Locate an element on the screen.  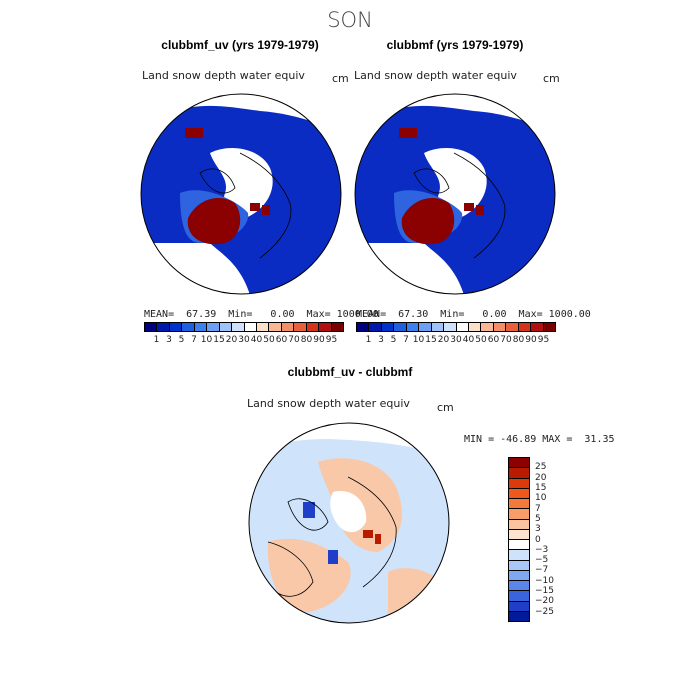
panel2-colorbar-label: 3 is located at coordinates (381, 340).